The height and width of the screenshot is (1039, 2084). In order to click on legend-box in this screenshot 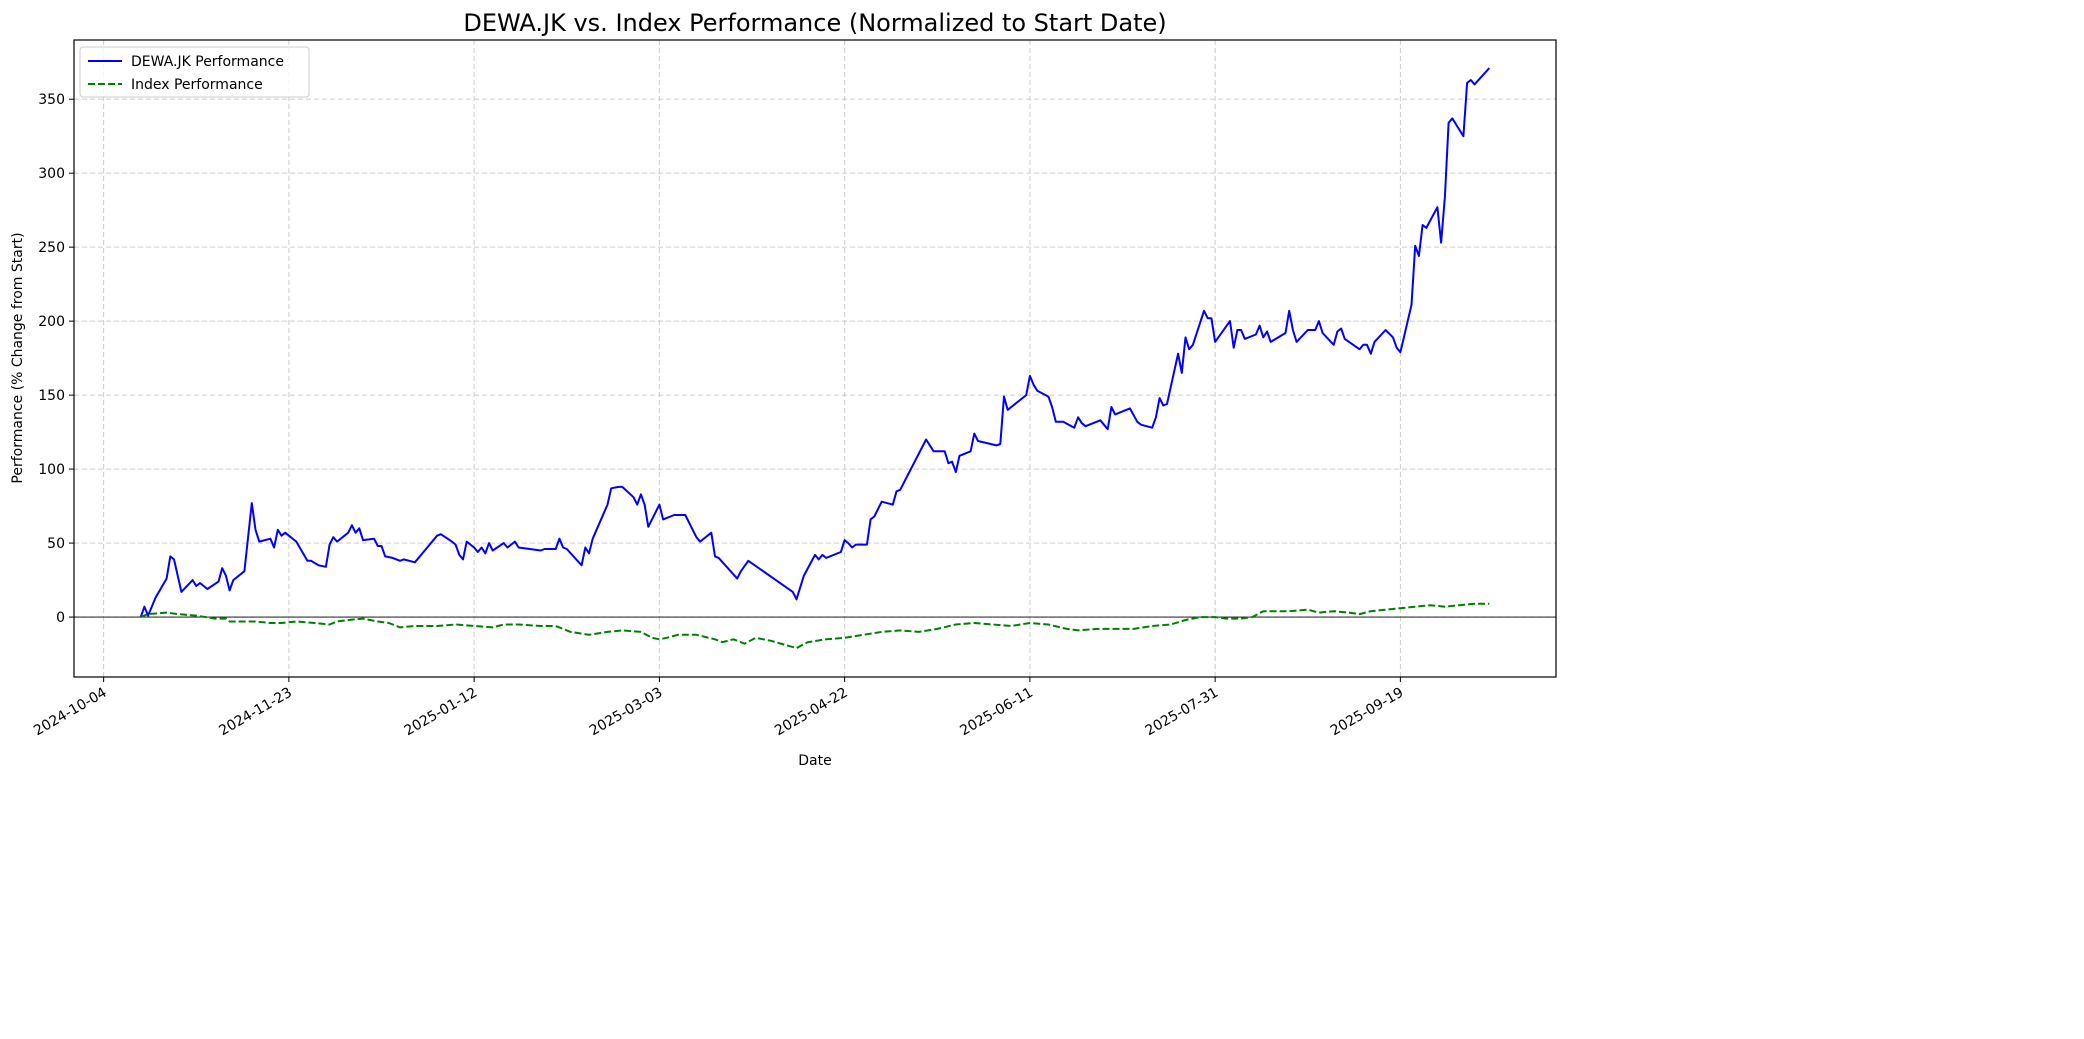, I will do `click(194, 72)`.